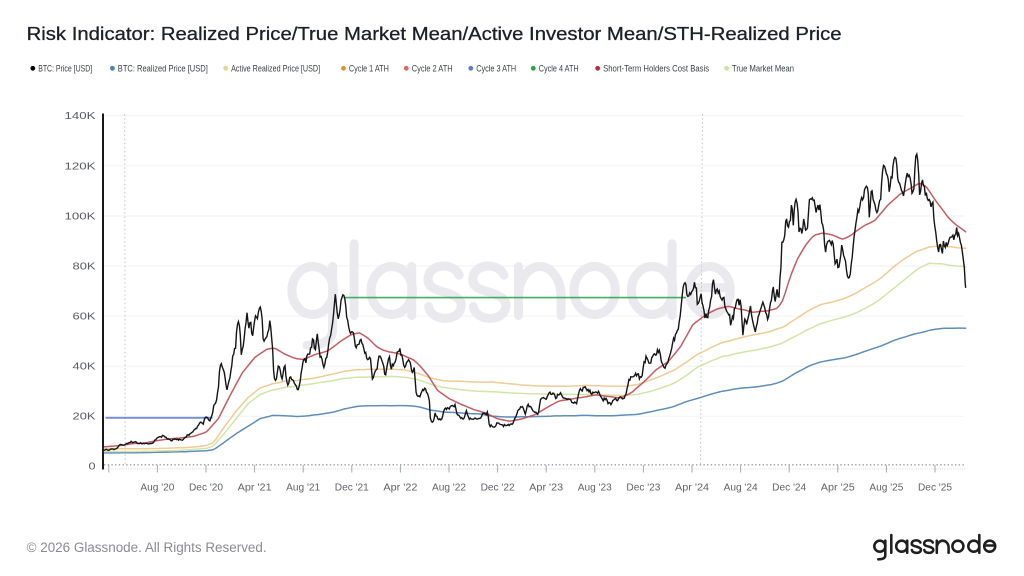 This screenshot has height=576, width=1024. I want to click on svg-text: Apr '23, so click(546, 488).